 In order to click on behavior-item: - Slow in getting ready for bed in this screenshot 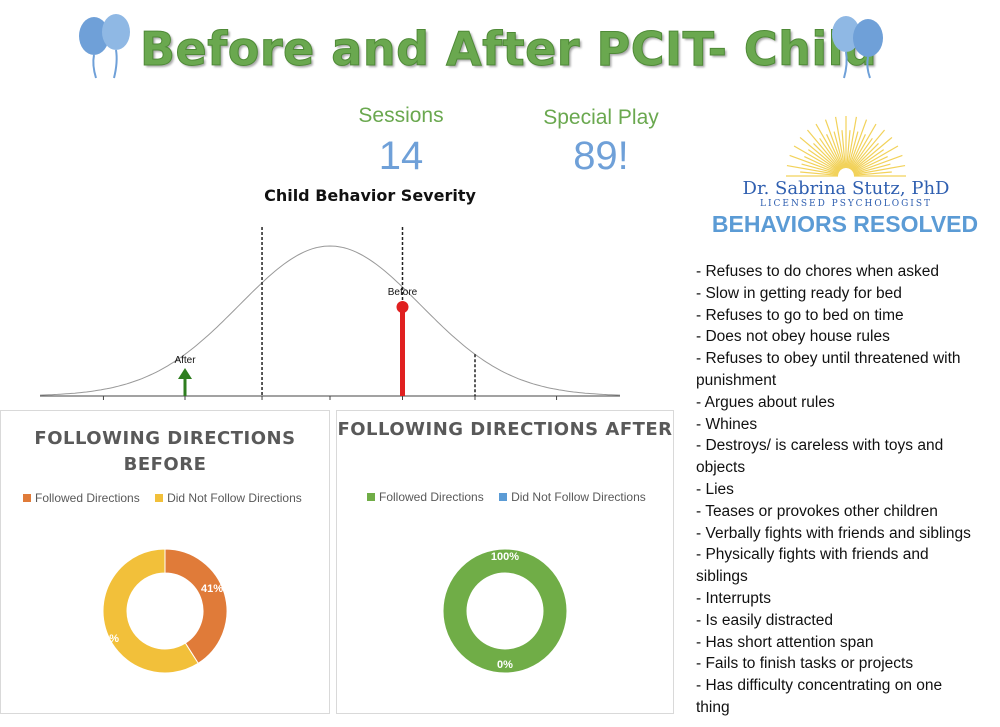, I will do `click(799, 293)`.